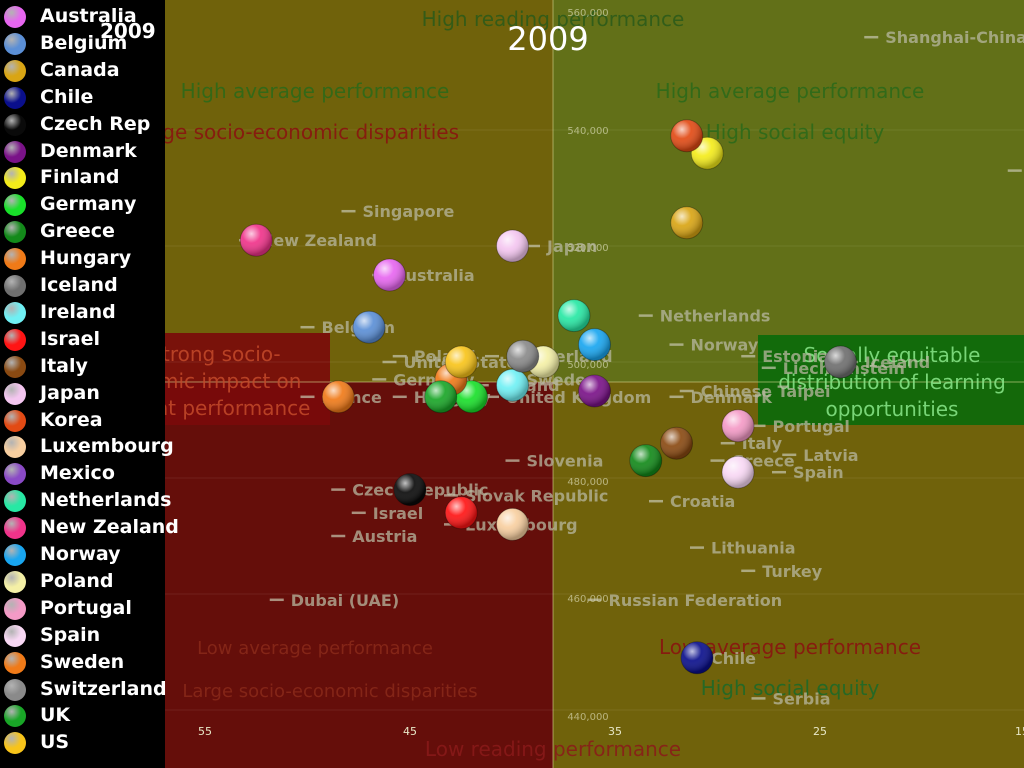 Image resolution: width=1024 pixels, height=768 pixels. Describe the element at coordinates (82, 17) in the screenshot. I see `legend-item-australia: Australia` at that location.